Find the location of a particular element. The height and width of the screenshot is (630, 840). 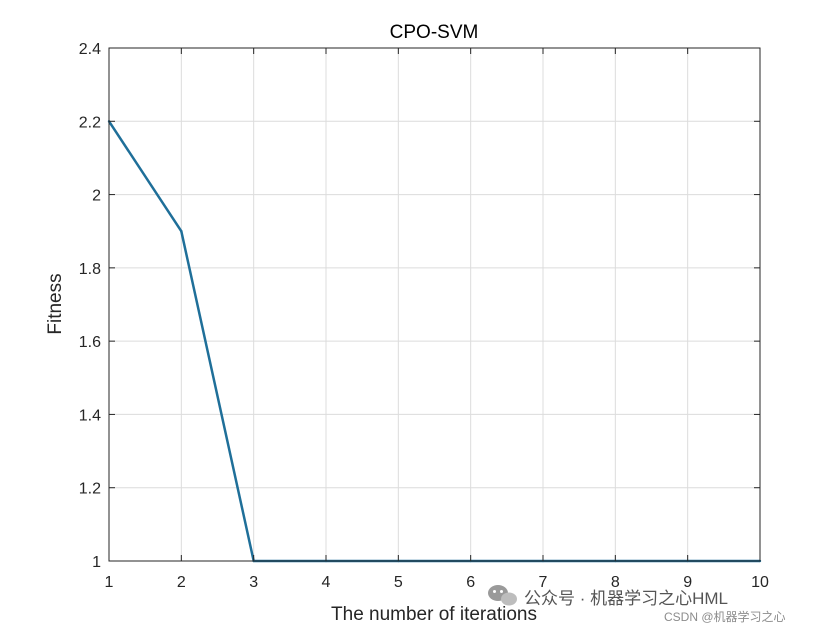

y-axis-title: Fitness is located at coordinates (55, 303).